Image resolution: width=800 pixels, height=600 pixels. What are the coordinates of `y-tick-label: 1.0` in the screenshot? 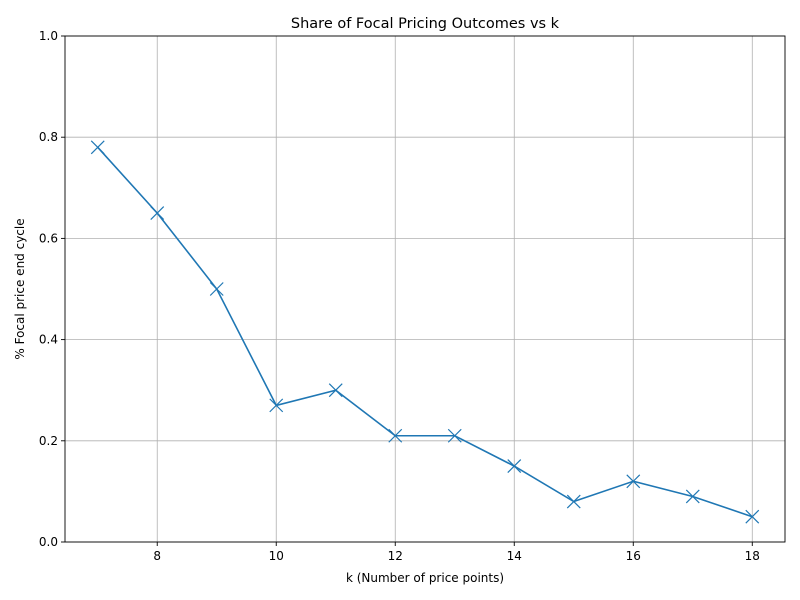 It's located at (48, 36).